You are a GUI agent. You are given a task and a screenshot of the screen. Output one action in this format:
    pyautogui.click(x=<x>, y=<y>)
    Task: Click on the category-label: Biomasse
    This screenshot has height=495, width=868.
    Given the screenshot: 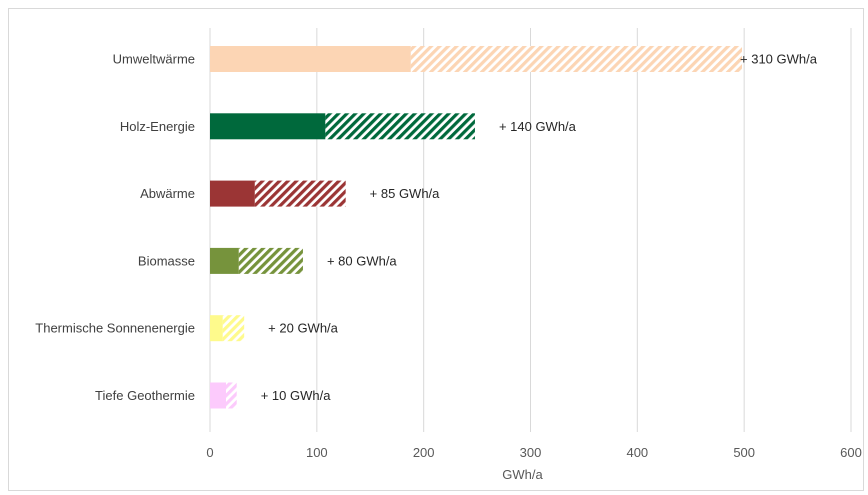 What is the action you would take?
    pyautogui.click(x=166, y=260)
    